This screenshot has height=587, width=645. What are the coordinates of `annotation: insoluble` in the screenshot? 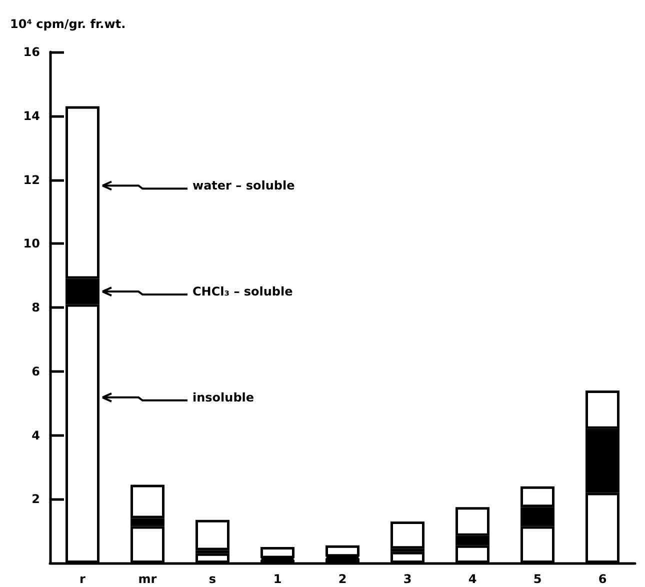 It's located at (223, 397).